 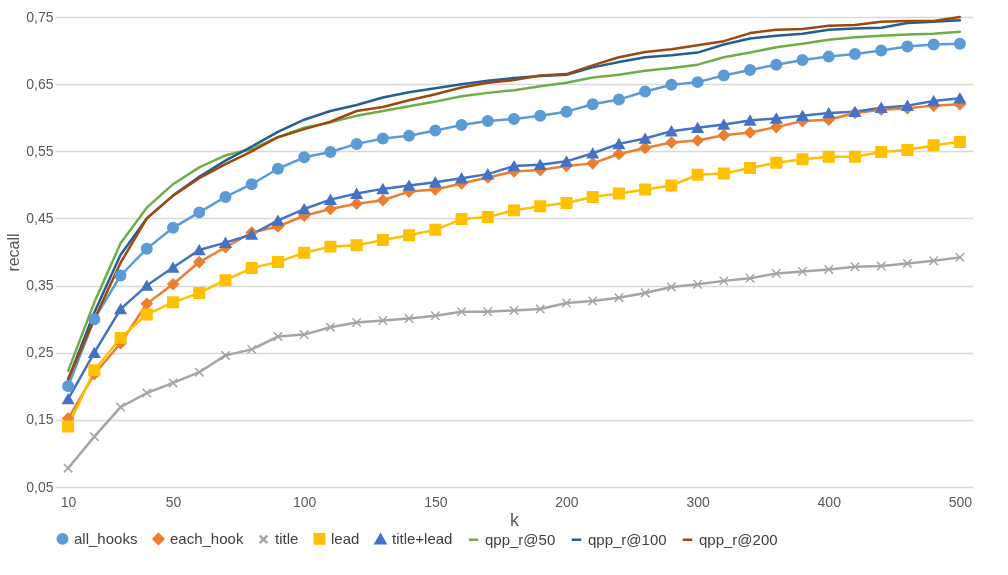 What do you see at coordinates (627, 539) in the screenshot?
I see `legend-label: qpp_r@100` at bounding box center [627, 539].